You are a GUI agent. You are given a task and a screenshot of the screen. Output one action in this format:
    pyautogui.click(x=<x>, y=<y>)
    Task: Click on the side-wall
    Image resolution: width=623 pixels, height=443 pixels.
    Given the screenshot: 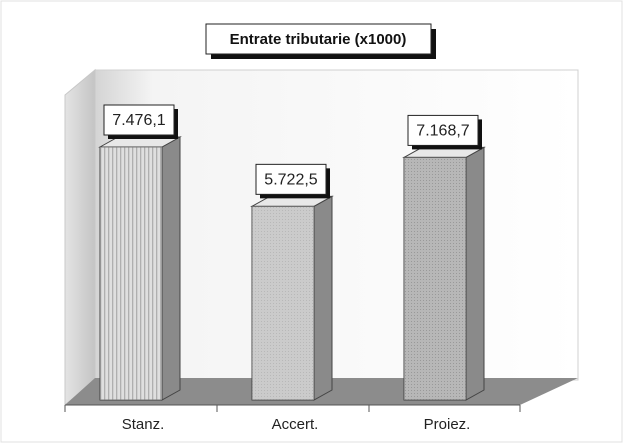 What is the action you would take?
    pyautogui.click(x=80, y=237)
    